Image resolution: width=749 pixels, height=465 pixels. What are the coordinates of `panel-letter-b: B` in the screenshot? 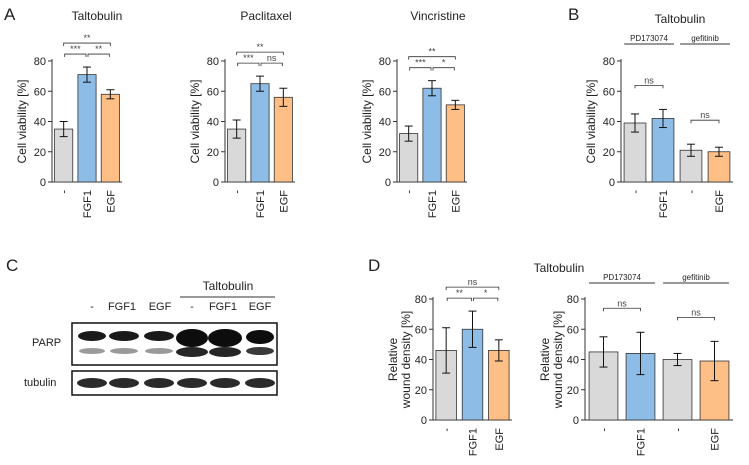 It's located at (573, 14).